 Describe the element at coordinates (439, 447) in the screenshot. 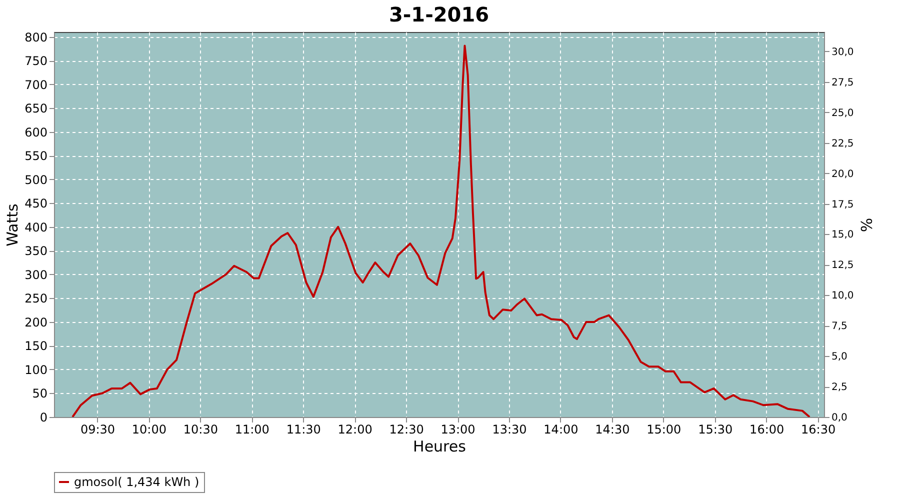

I see `x-axis-title: Heures` at that location.